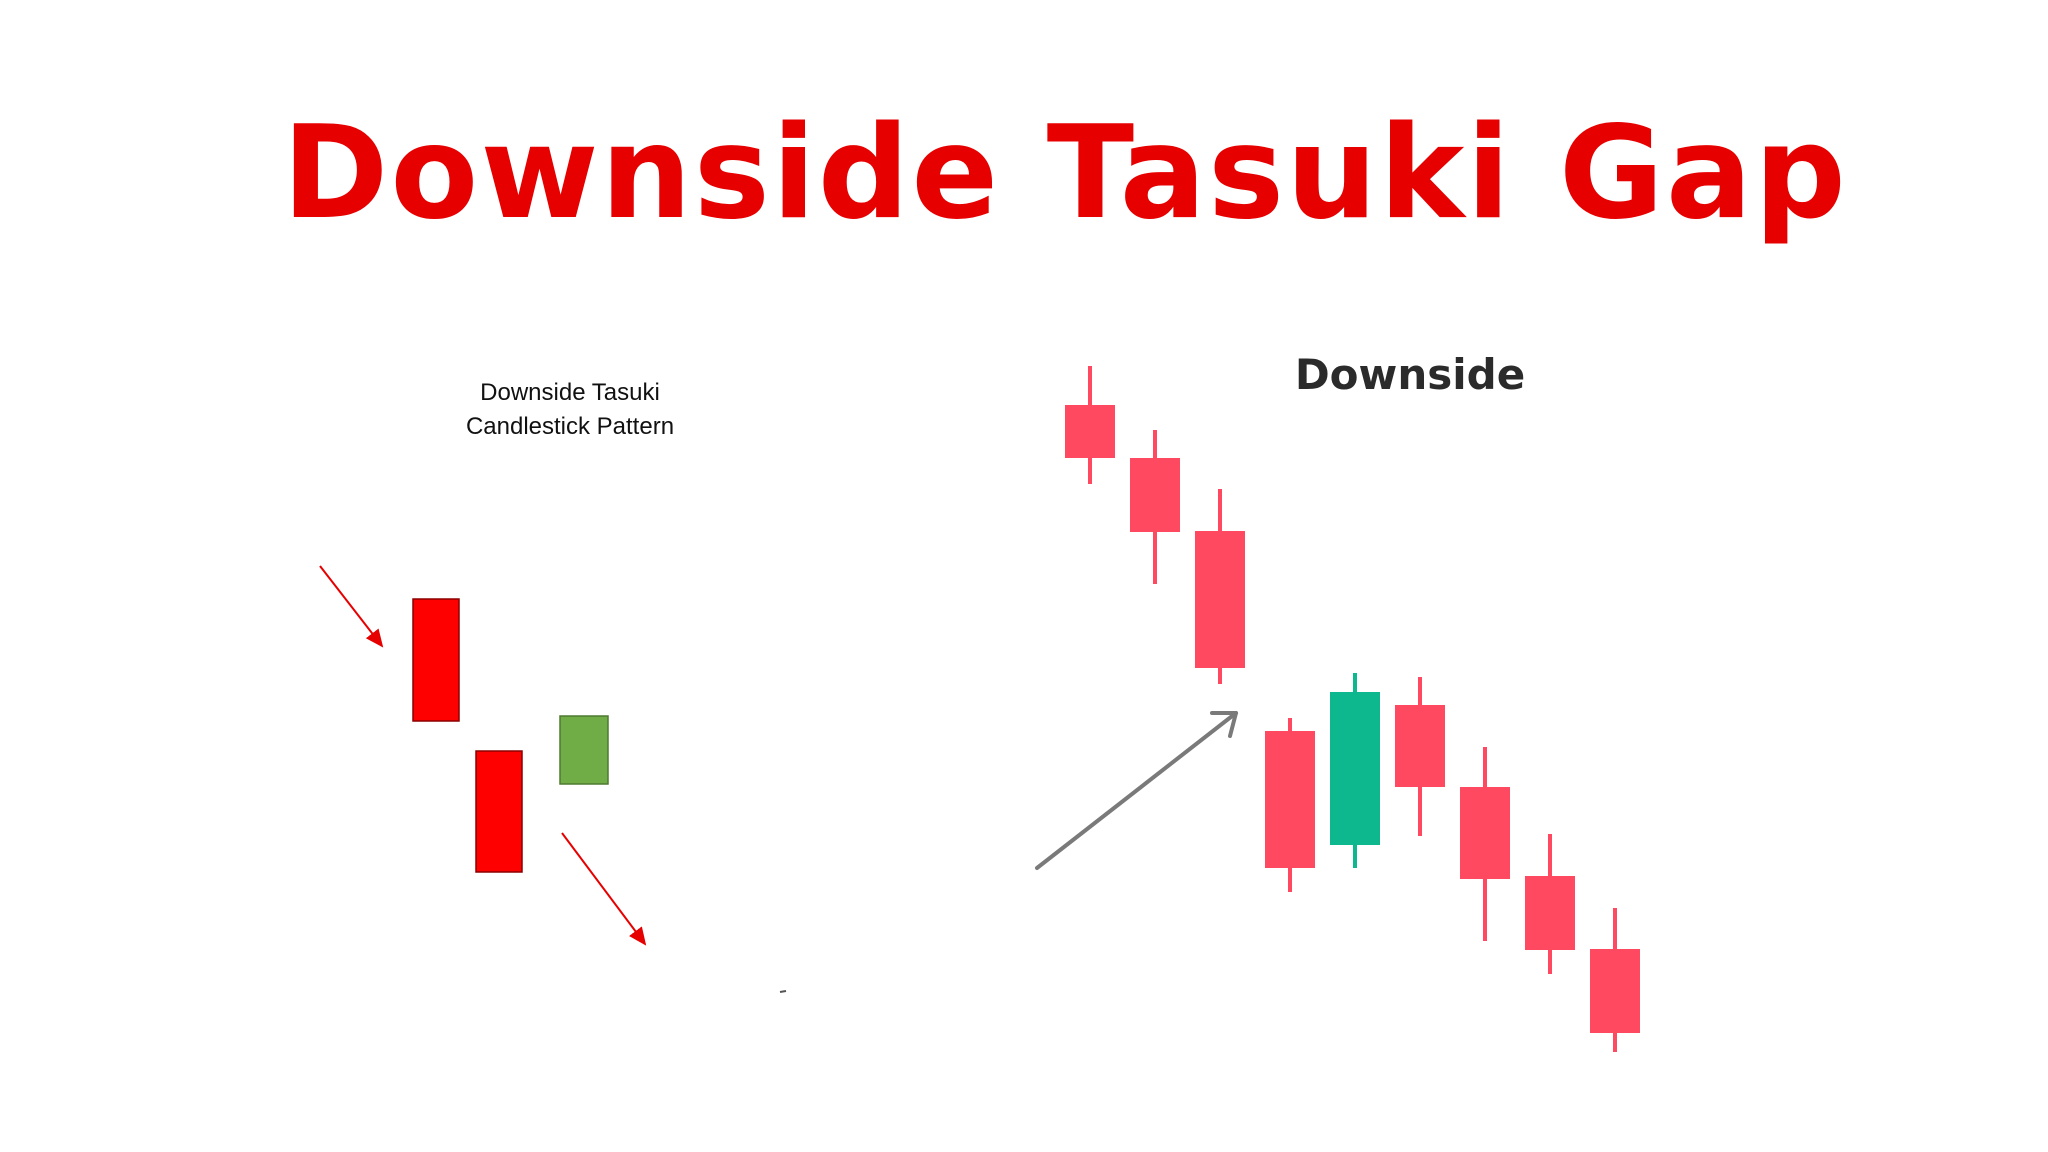 The width and height of the screenshot is (2048, 1152). What do you see at coordinates (570, 410) in the screenshot?
I see `left-caption: Downside Tasuki Candlestick Pattern` at bounding box center [570, 410].